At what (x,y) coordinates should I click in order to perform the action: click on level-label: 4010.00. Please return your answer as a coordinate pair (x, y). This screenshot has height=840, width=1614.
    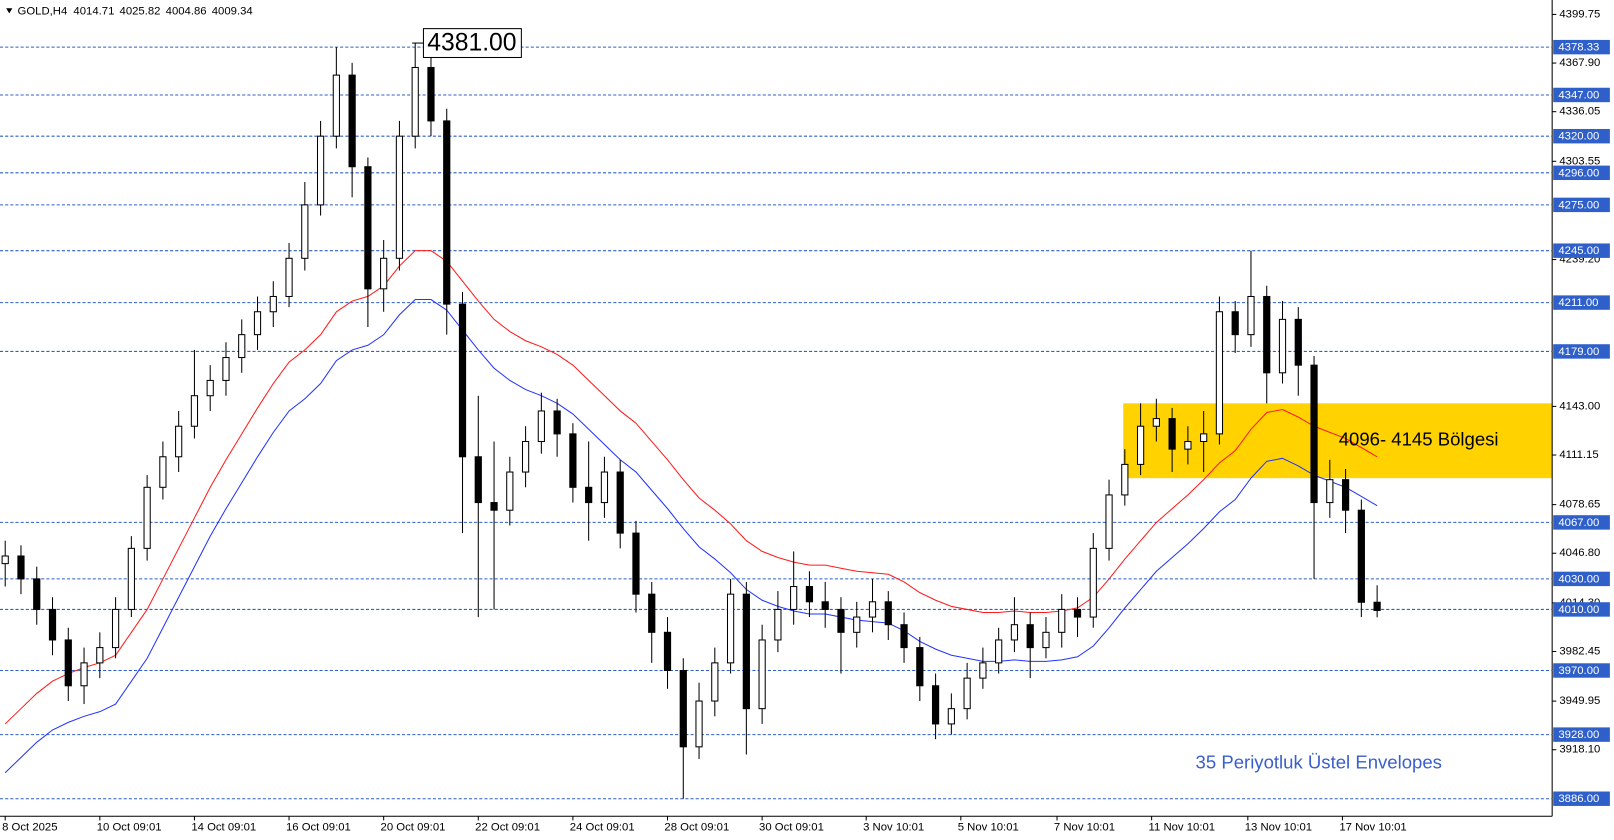
    Looking at the image, I should click on (1578, 610).